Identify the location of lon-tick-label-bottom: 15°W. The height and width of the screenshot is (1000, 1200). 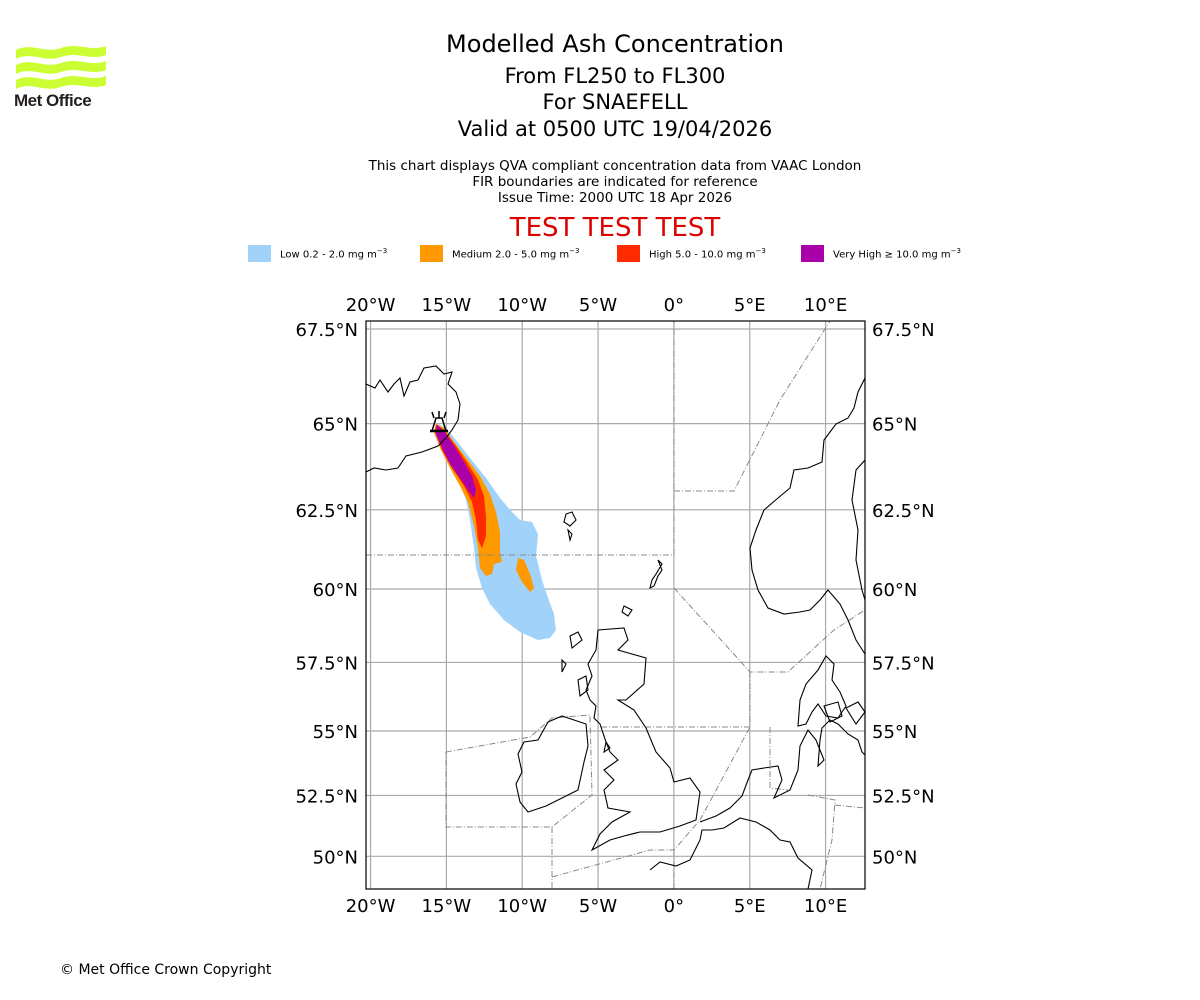
(447, 906).